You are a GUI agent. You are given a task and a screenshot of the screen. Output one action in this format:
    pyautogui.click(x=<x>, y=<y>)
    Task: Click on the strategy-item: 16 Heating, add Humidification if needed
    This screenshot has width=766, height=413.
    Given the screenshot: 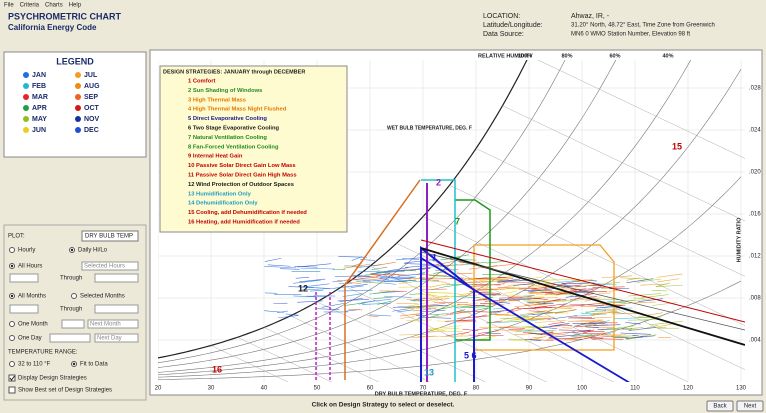 What is the action you would take?
    pyautogui.click(x=244, y=223)
    